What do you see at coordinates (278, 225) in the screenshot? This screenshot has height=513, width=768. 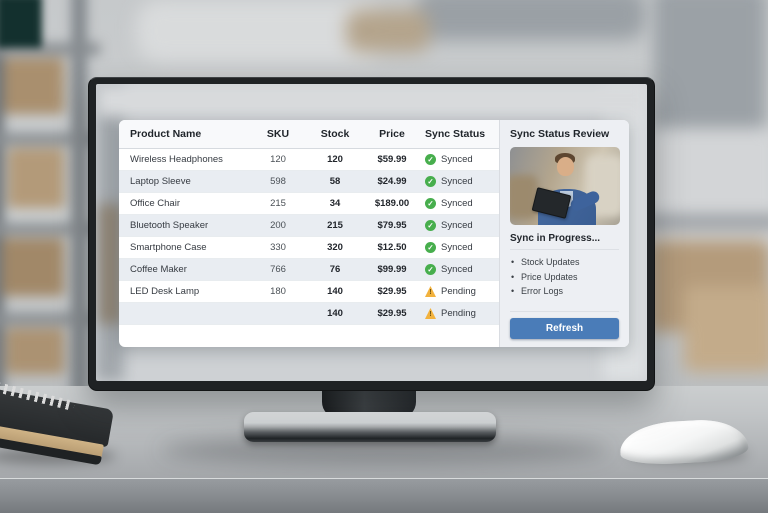 I see `cell-sku: 200` at bounding box center [278, 225].